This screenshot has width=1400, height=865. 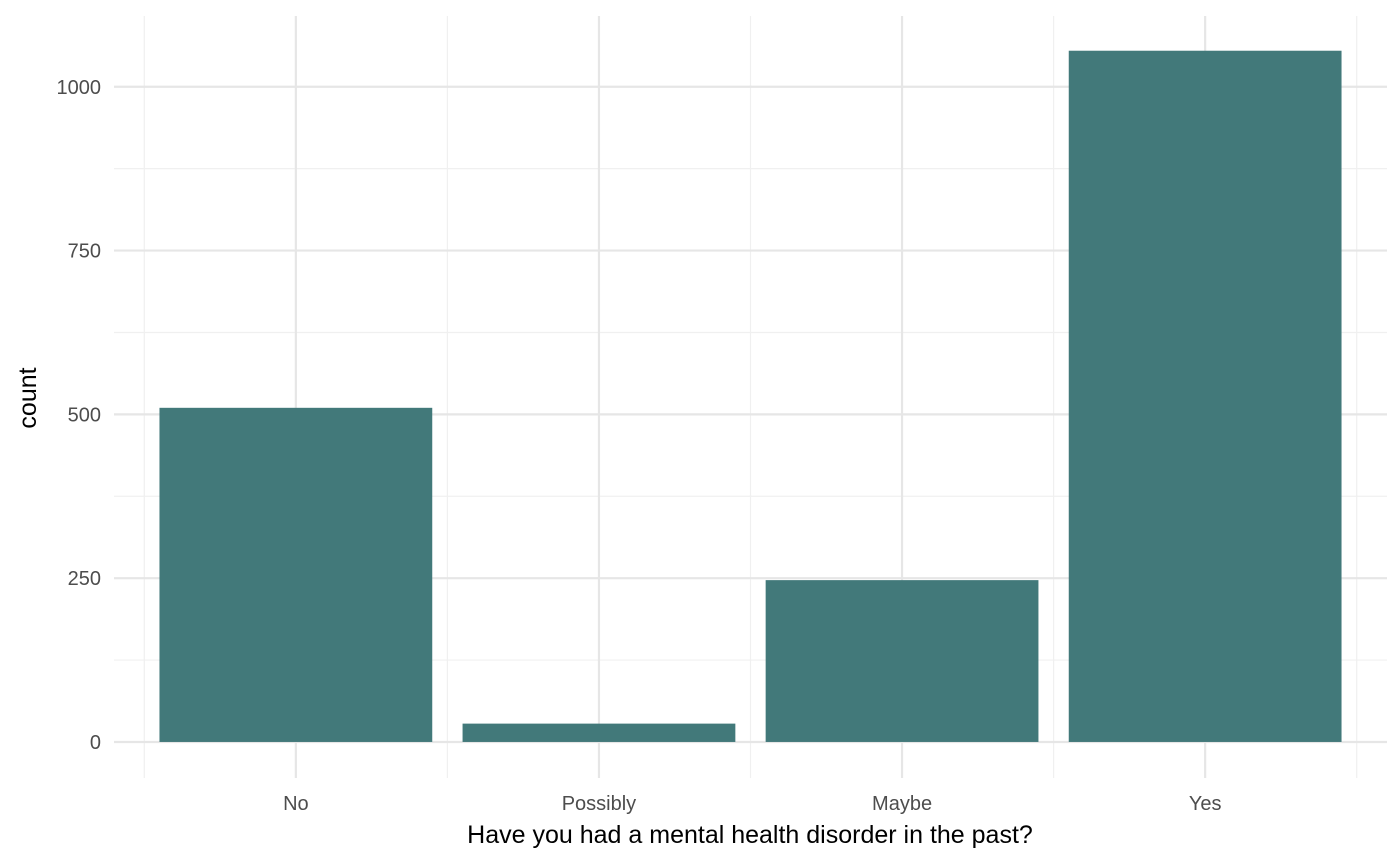 I want to click on y-tick-labels: 0 250 500 750 1000, so click(x=79, y=415).